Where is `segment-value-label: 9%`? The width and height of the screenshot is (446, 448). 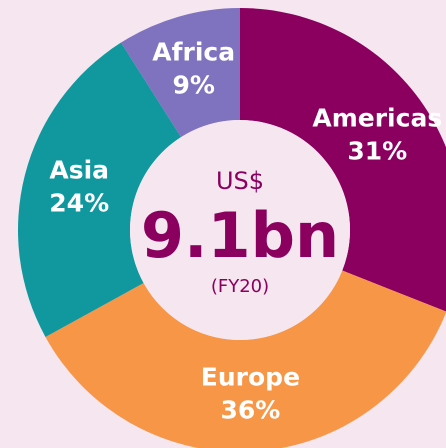
segment-value-label: 9% is located at coordinates (193, 85).